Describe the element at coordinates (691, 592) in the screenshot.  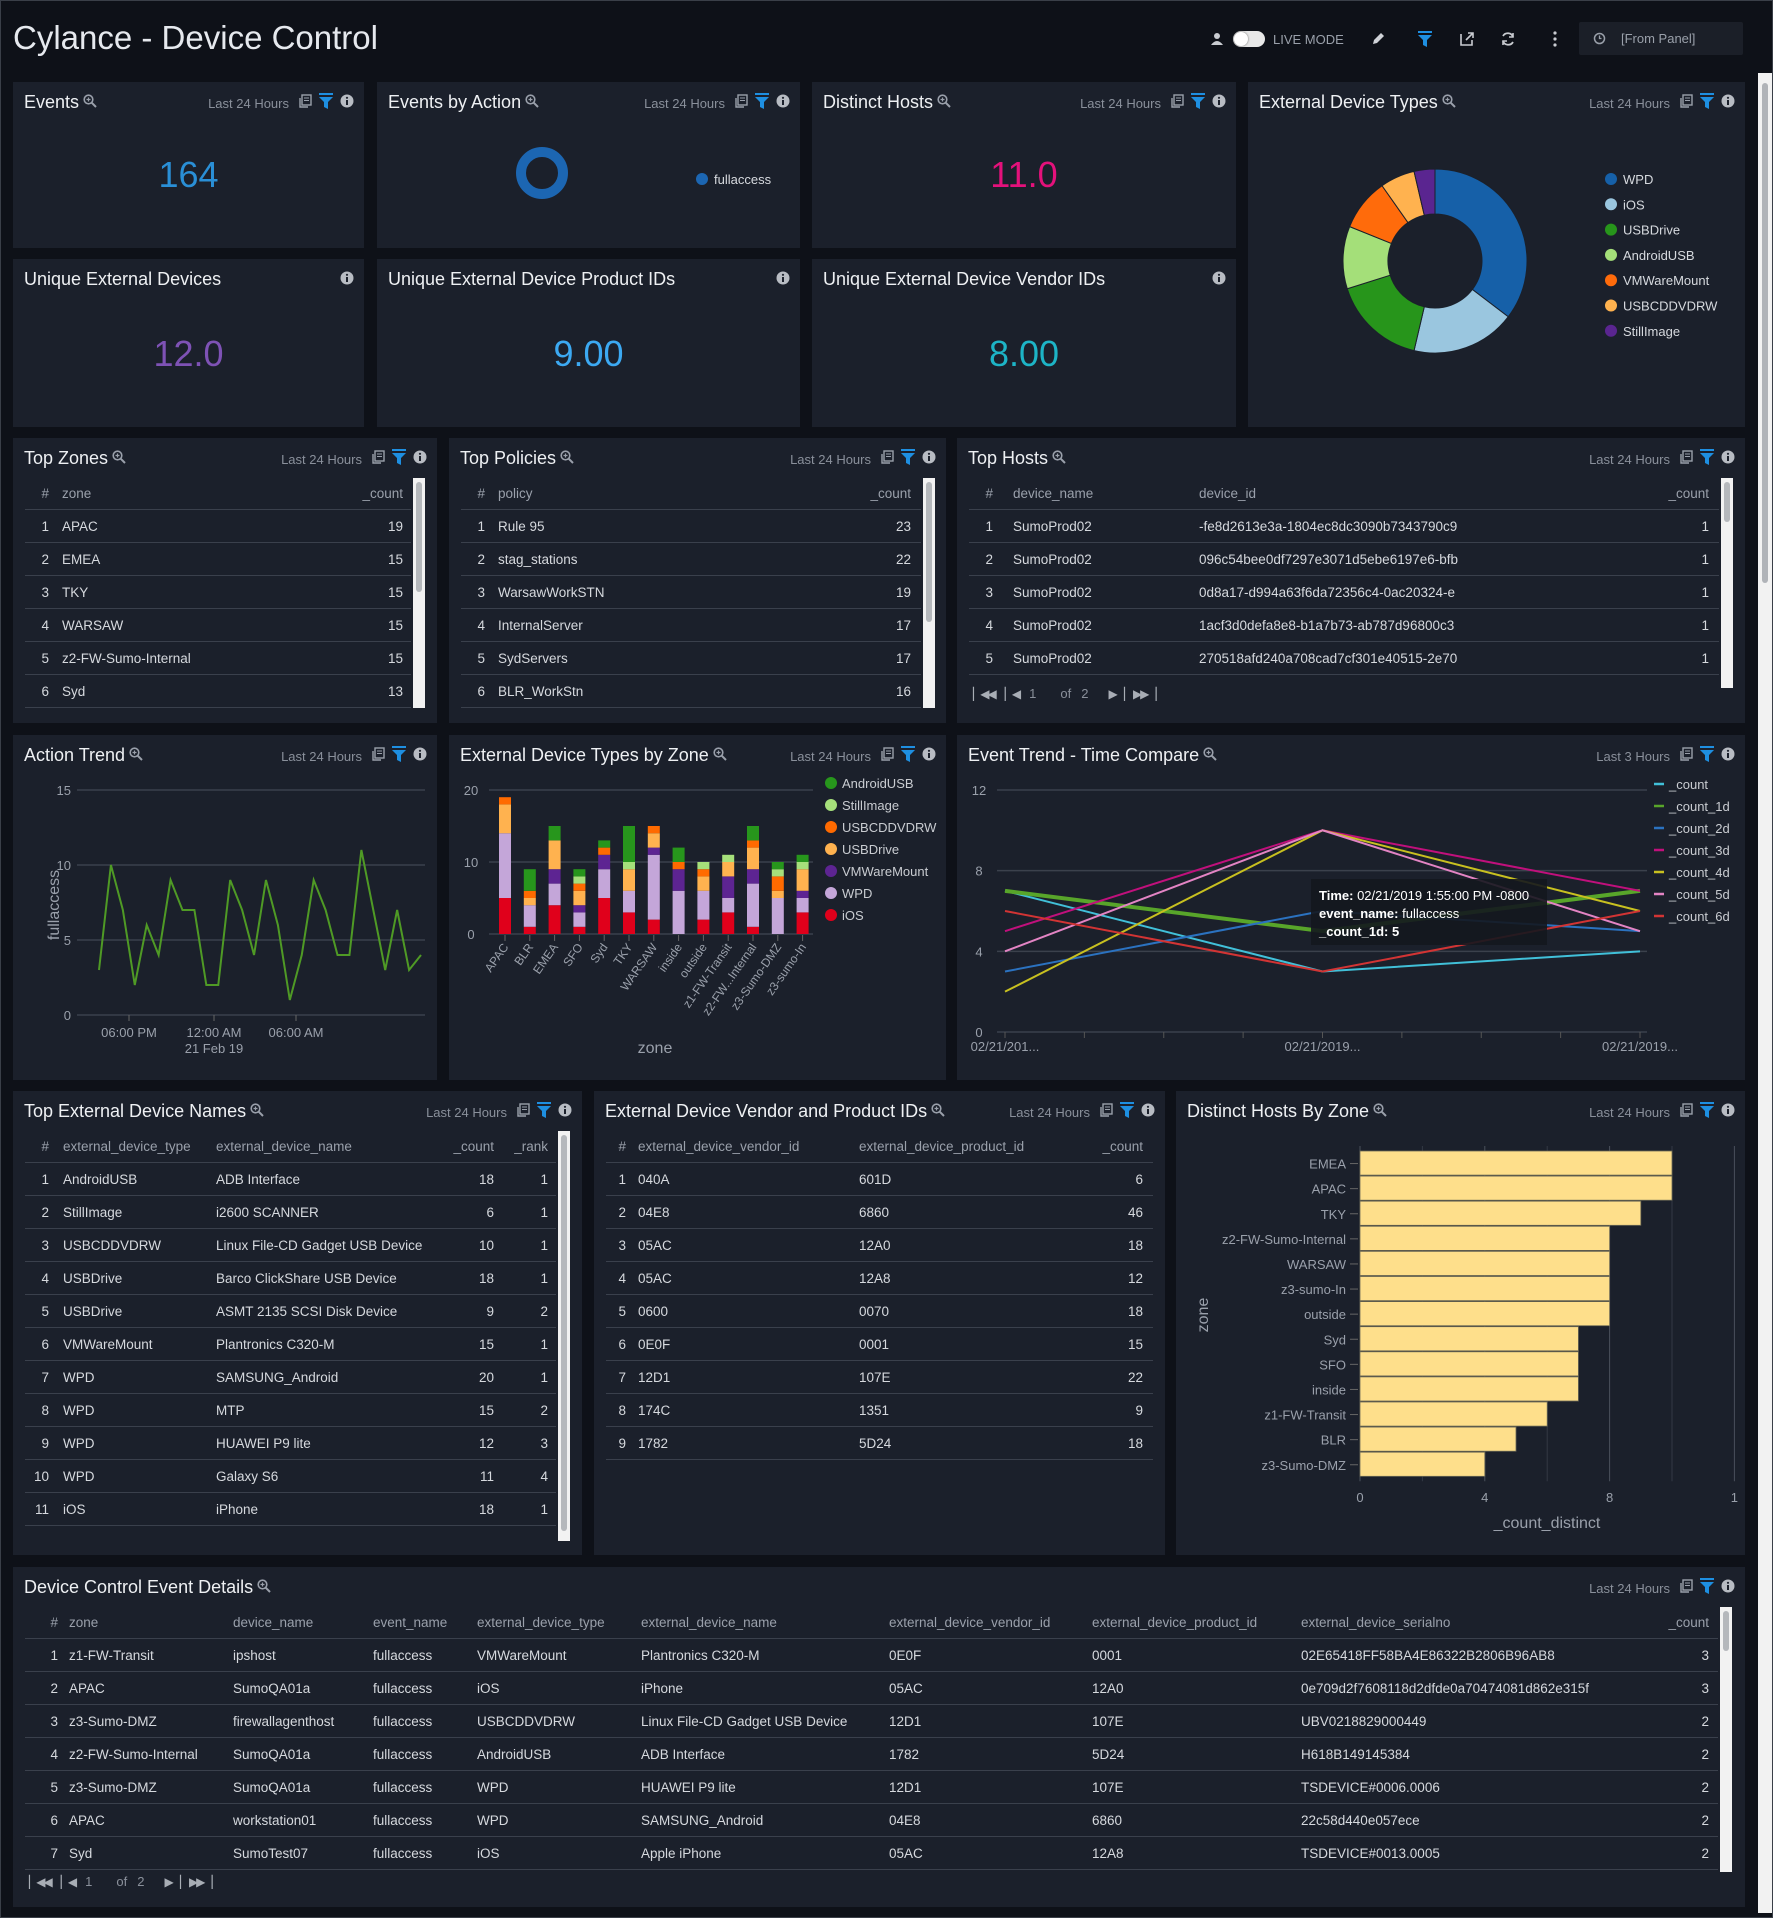
I see `table-row: 3 WarsawWorkSTN 19` at that location.